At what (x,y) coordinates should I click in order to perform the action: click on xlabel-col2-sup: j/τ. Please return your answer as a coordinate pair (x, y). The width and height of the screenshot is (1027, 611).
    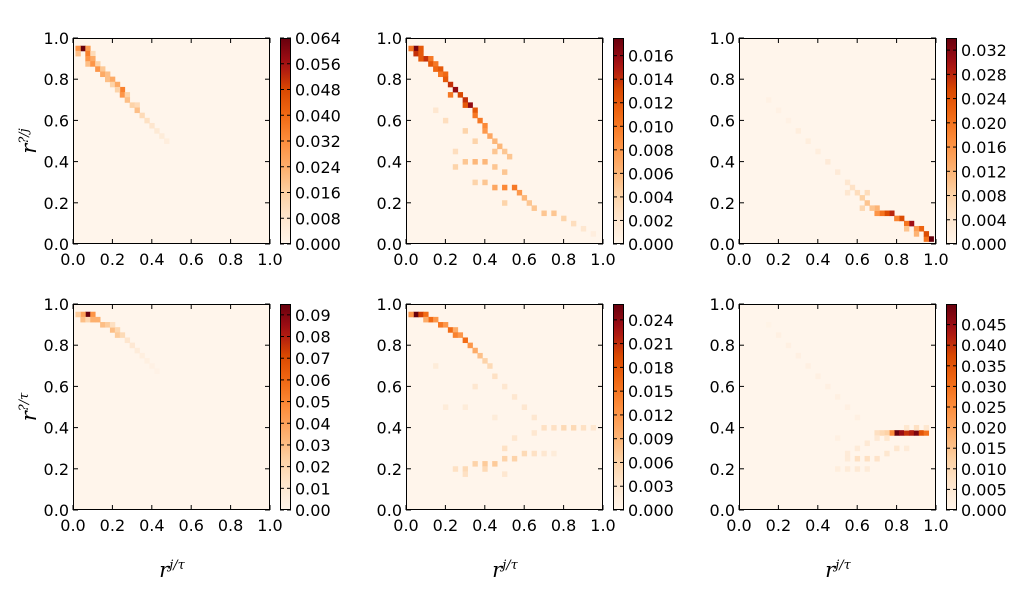
    Looking at the image, I should click on (508, 565).